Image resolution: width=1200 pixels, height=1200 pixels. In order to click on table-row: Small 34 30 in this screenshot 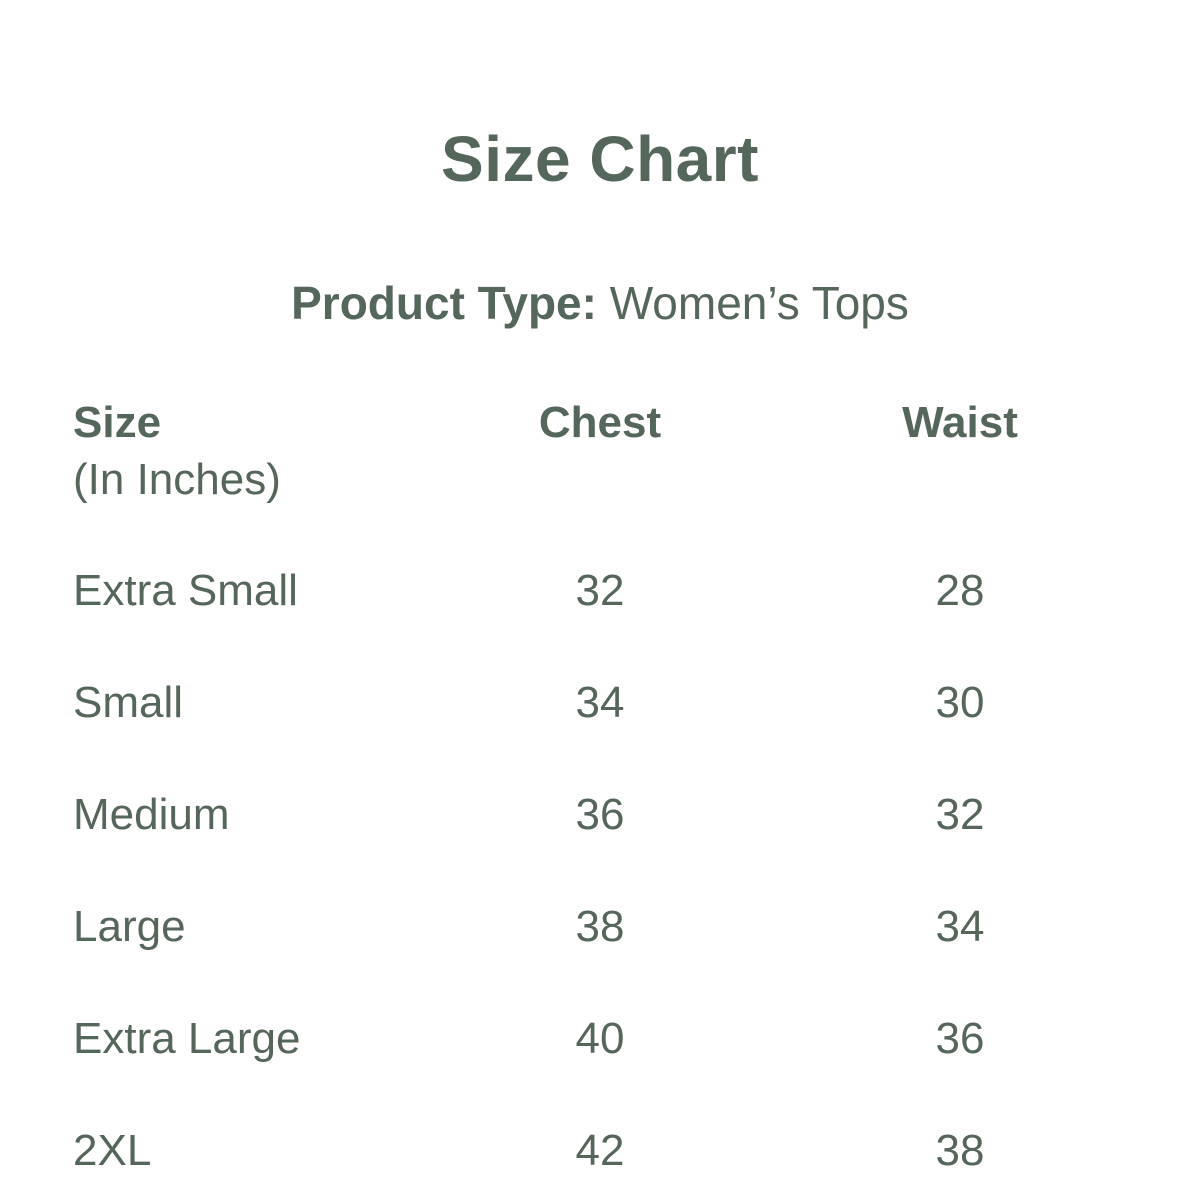, I will do `click(600, 708)`.